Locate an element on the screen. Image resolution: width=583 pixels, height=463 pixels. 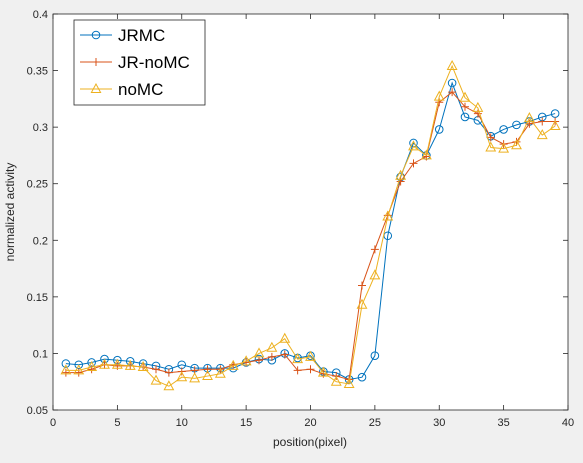
x-tick-label: 0 is located at coordinates (53, 423).